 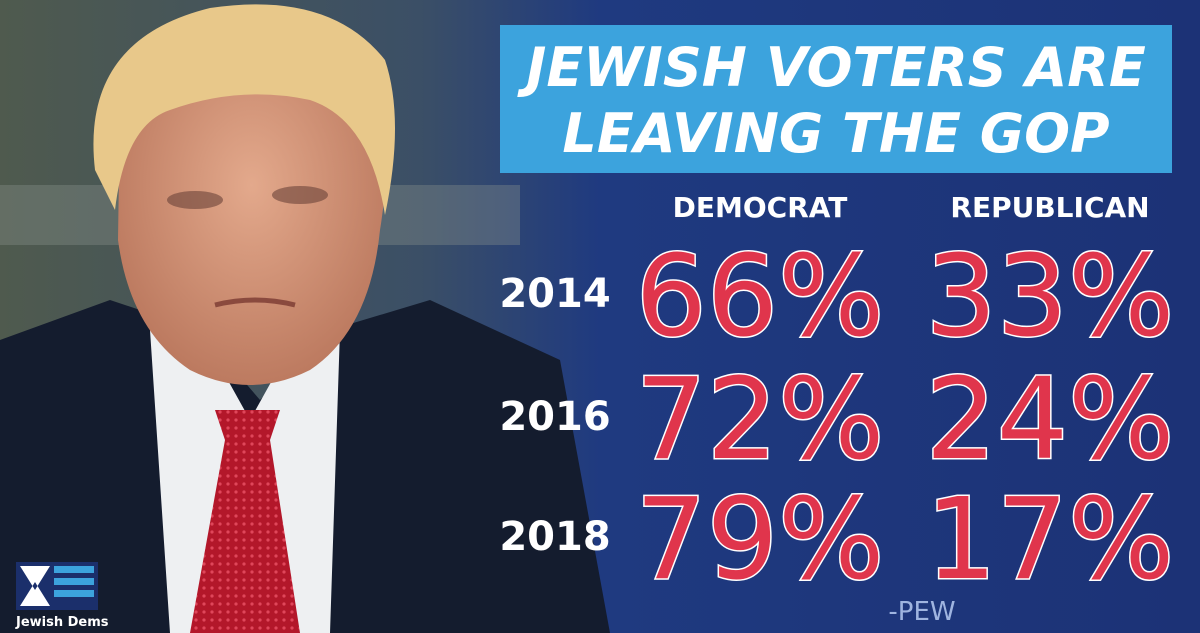 I want to click on logo: Jewish Dems, so click(x=62, y=596).